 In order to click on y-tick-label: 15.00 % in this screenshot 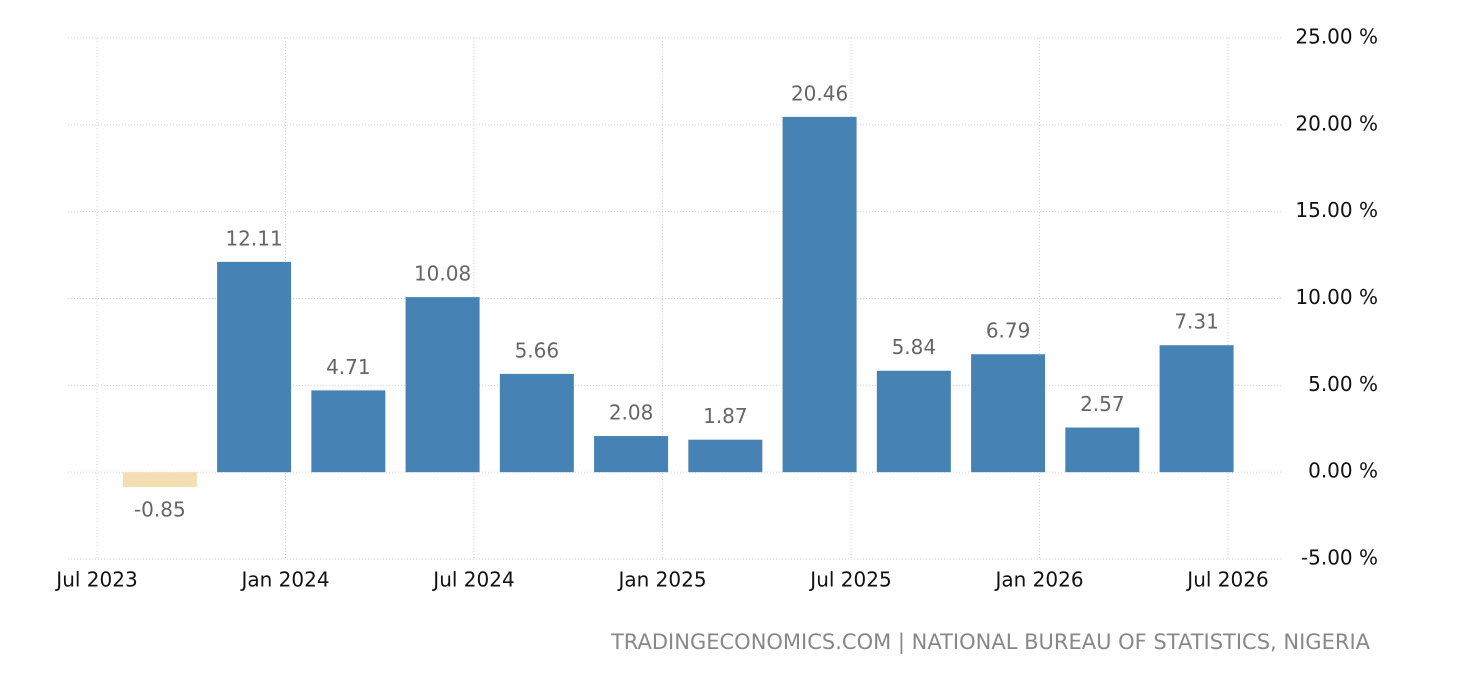, I will do `click(1336, 210)`.